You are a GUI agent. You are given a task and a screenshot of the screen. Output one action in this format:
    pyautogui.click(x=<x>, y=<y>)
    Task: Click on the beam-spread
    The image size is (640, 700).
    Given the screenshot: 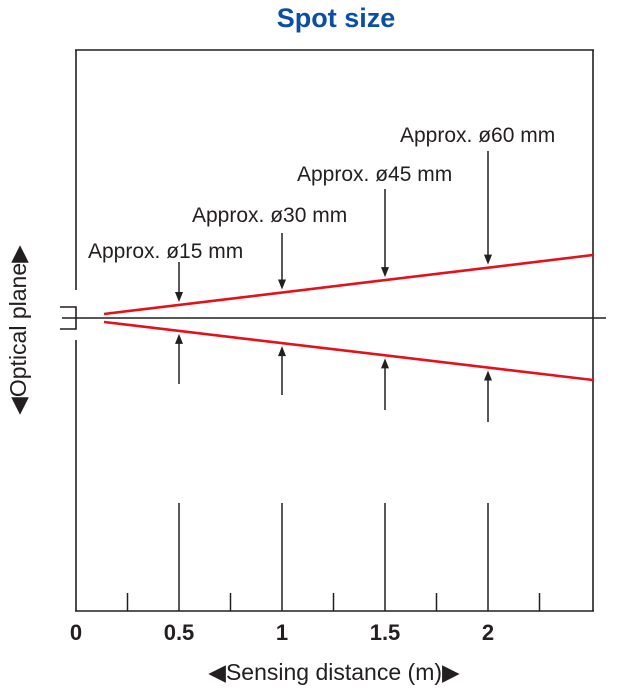 What is the action you would take?
    pyautogui.click(x=348, y=317)
    